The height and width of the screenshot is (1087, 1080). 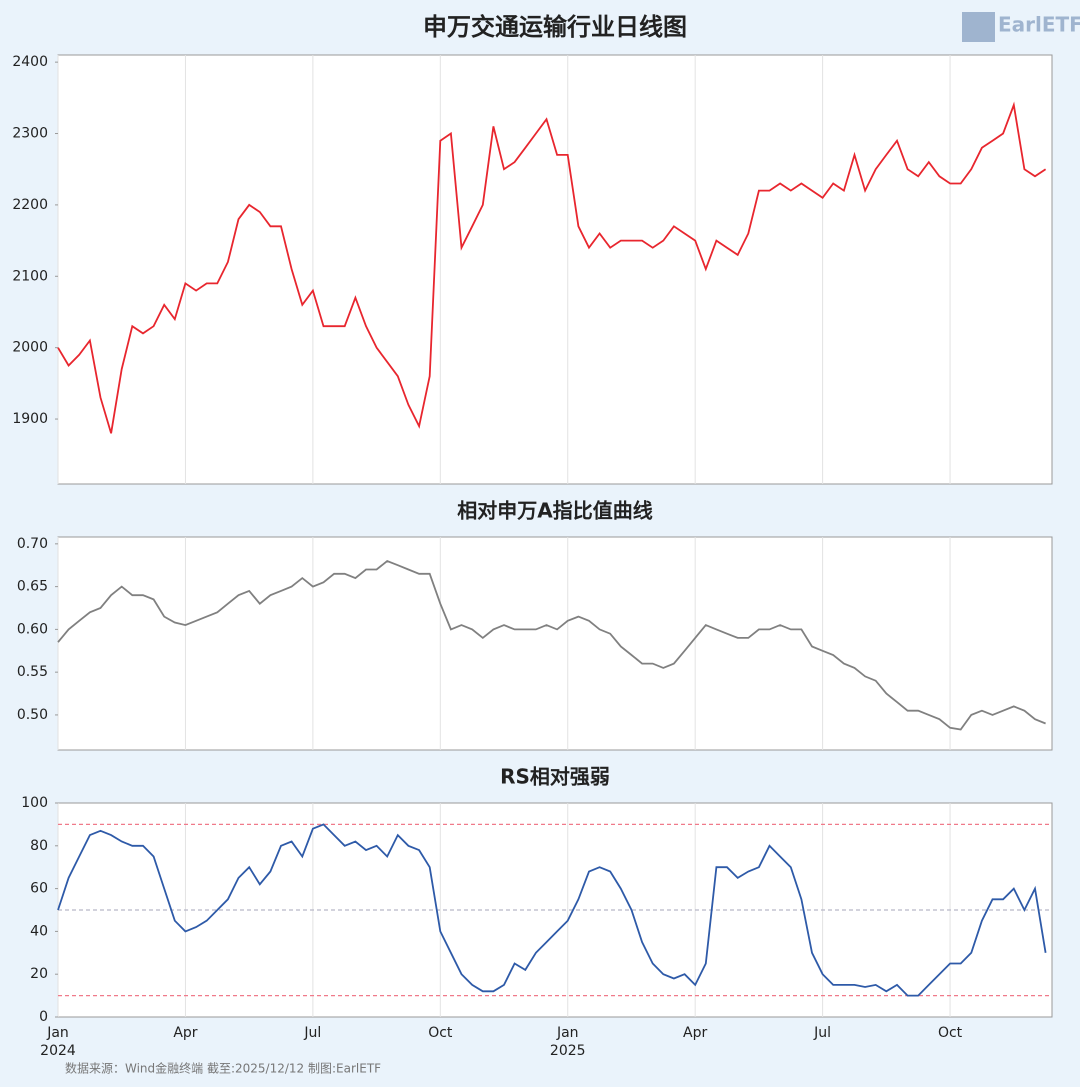 What do you see at coordinates (223, 1068) in the screenshot?
I see `footer: 数据来源：Wind金融终端 截至:2025/12/12 制图:EarlETF` at bounding box center [223, 1068].